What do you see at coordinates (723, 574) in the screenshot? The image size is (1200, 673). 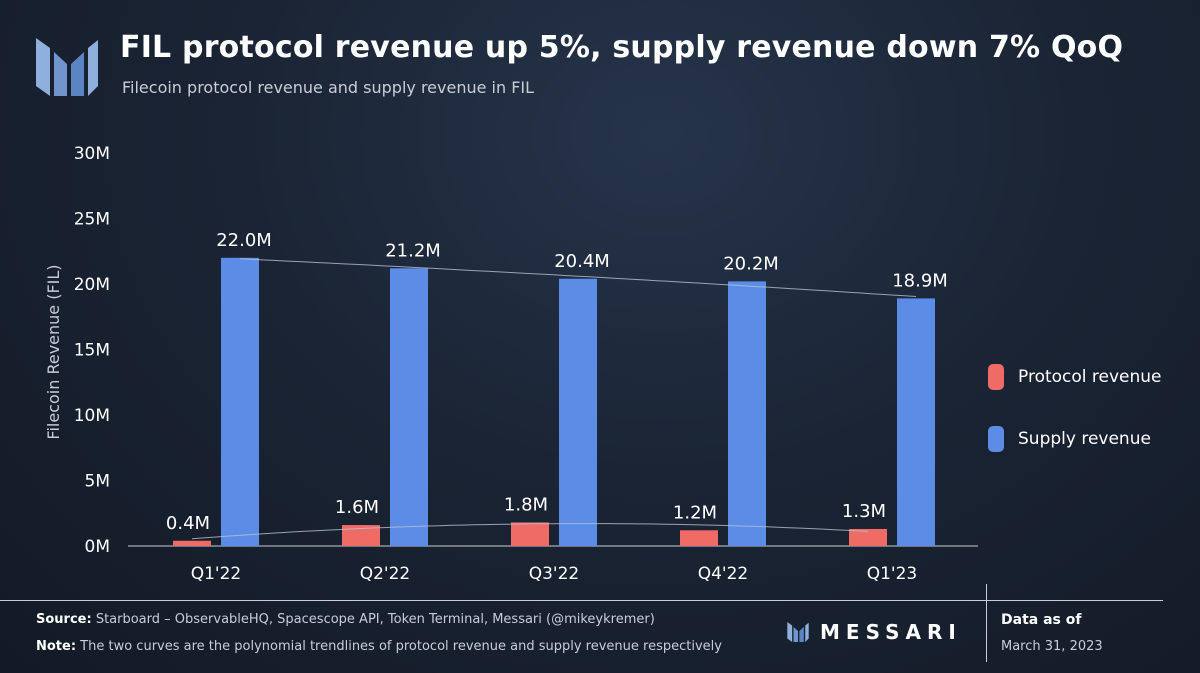 I see `x-tick-label: Q4'22` at bounding box center [723, 574].